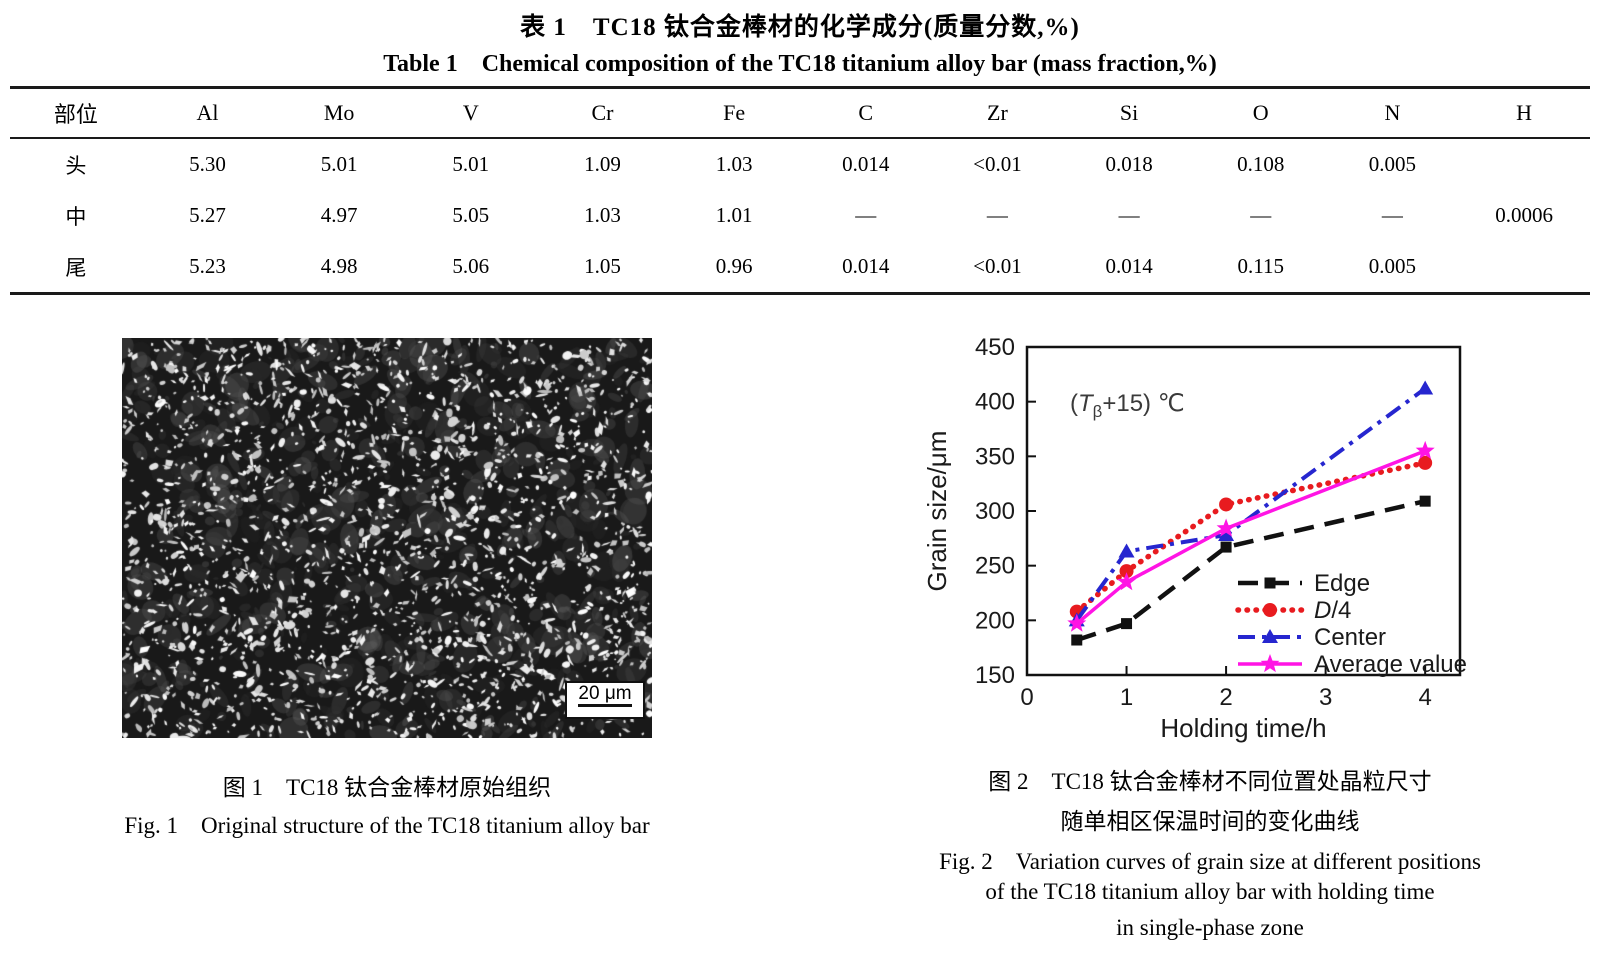 This screenshot has width=1600, height=956. Describe the element at coordinates (866, 112) in the screenshot. I see `column-header: C` at that location.